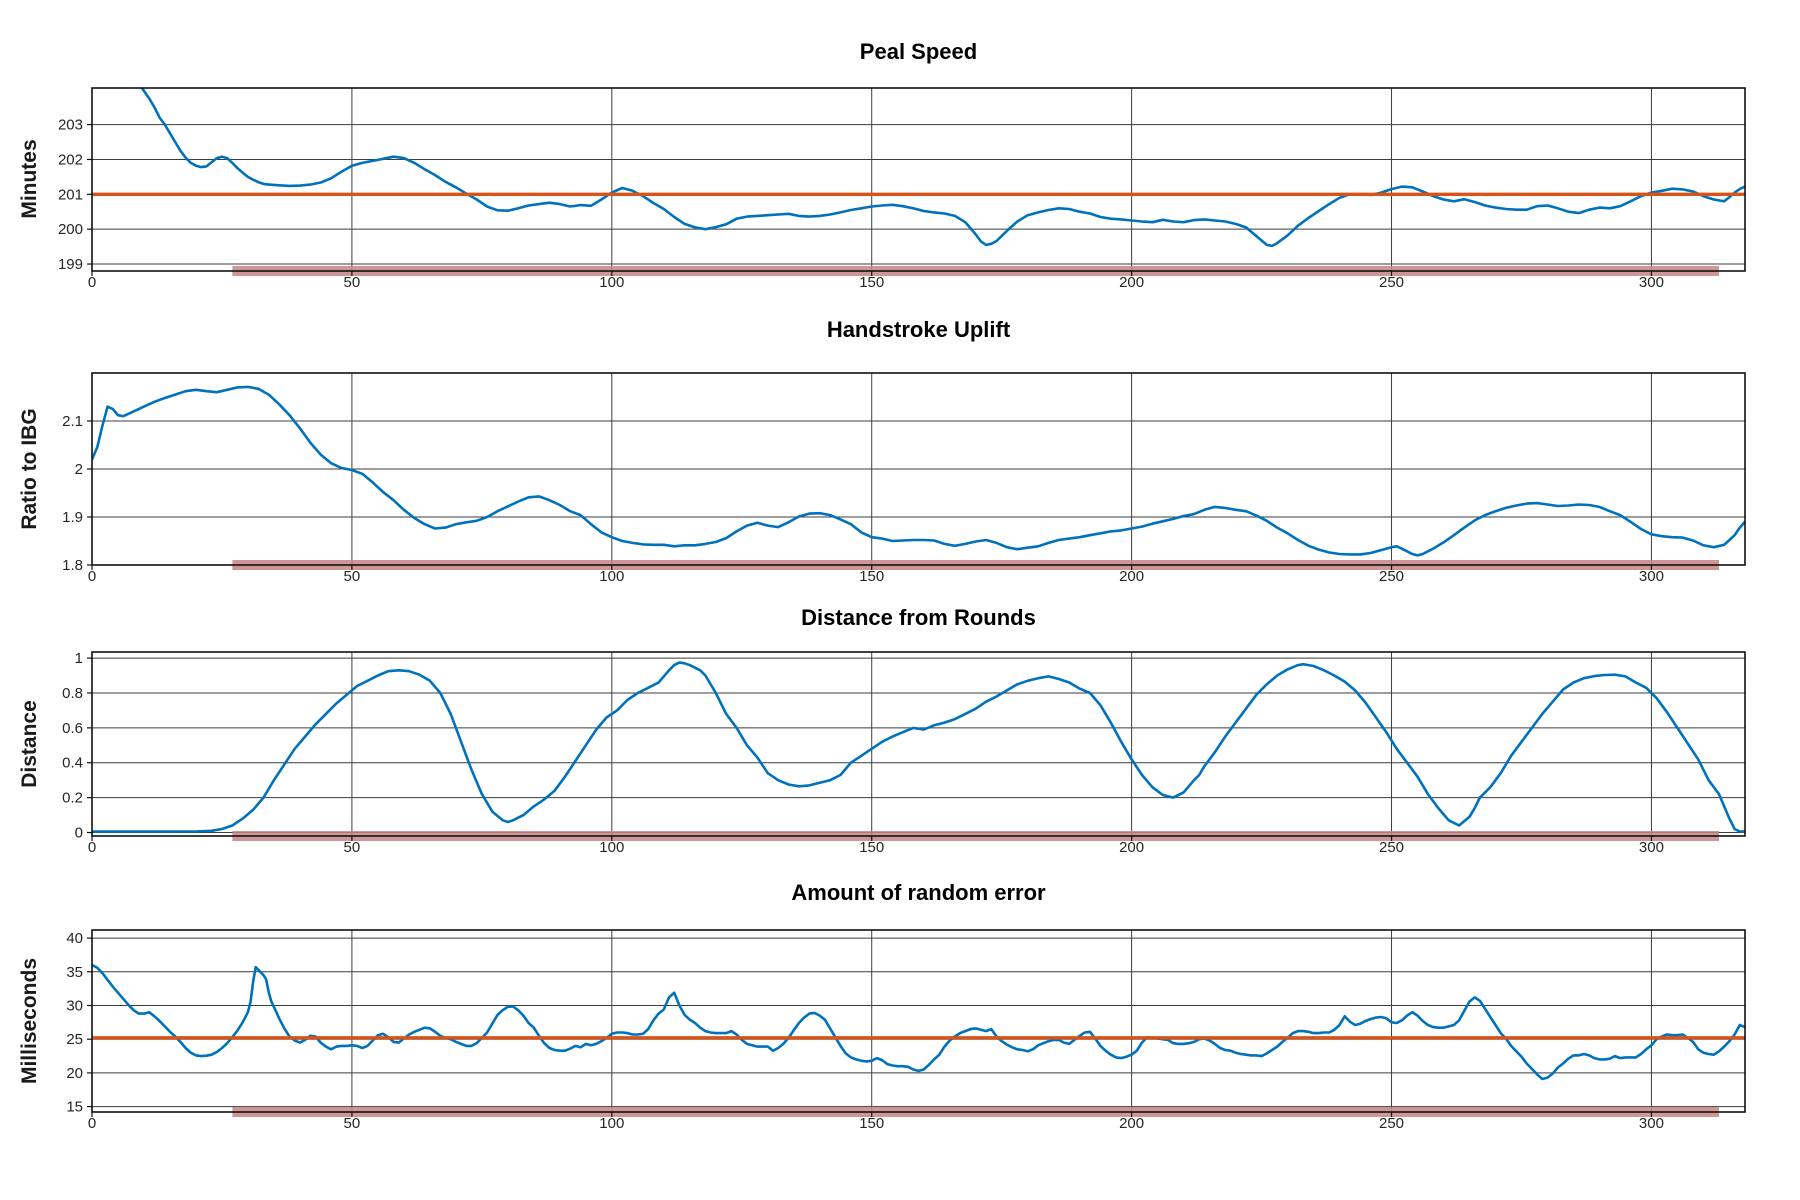 The height and width of the screenshot is (1200, 1800). Describe the element at coordinates (74, 972) in the screenshot. I see `y-tick-label: 35` at that location.